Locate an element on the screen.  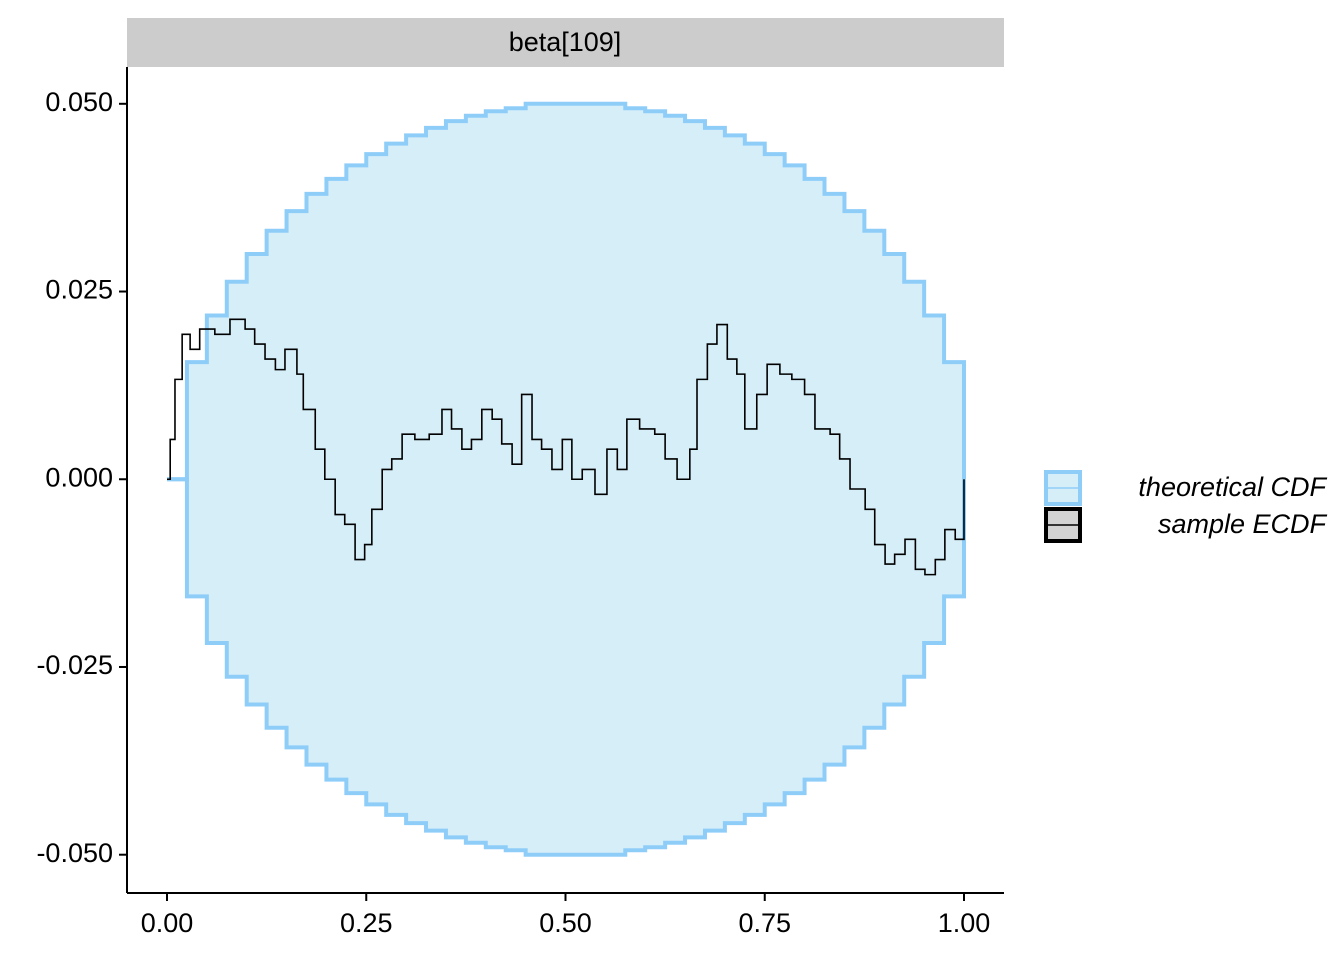
x-tick-label: 0.25 is located at coordinates (366, 923).